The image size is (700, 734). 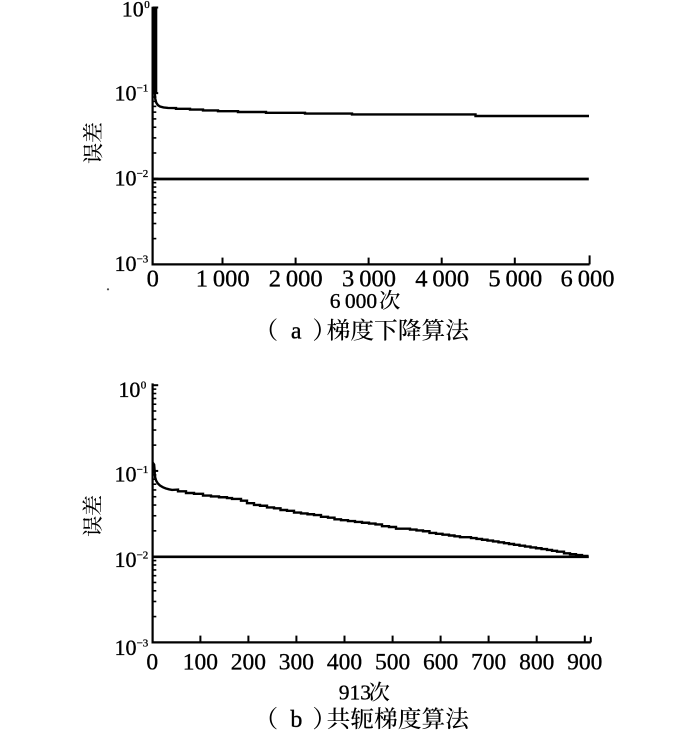 What do you see at coordinates (442, 279) in the screenshot?
I see `svg-text: 4 000` at bounding box center [442, 279].